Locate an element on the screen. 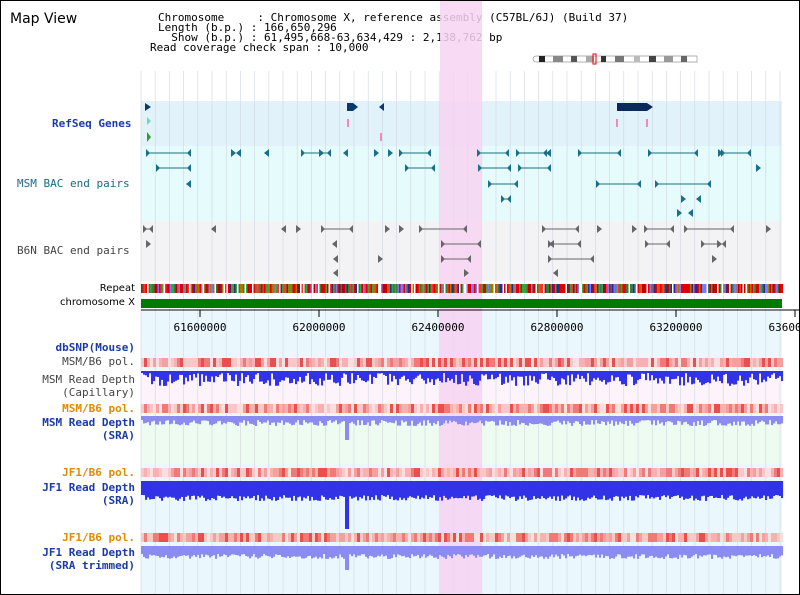  track-label-msm-b6-pol-sra: MSM/B6 pol. is located at coordinates (98, 408).